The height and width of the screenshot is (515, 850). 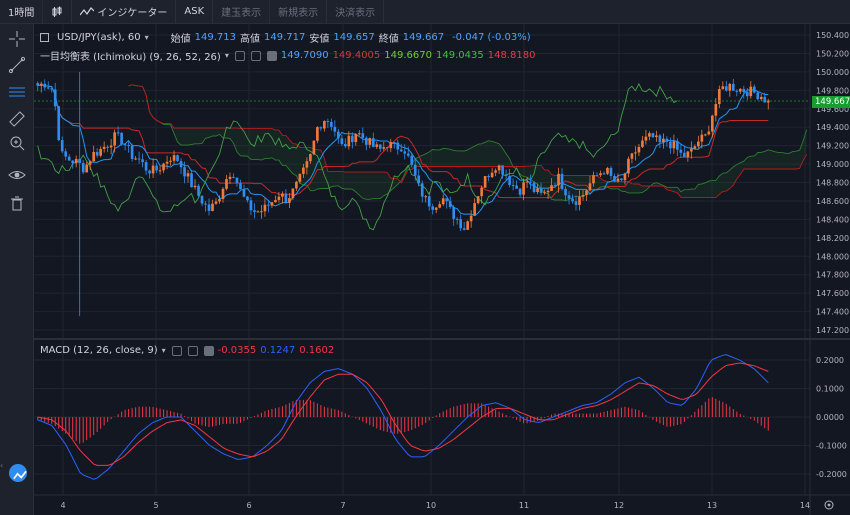 What do you see at coordinates (299, 12) in the screenshot?
I see `new-order-display-button: 新規表示` at bounding box center [299, 12].